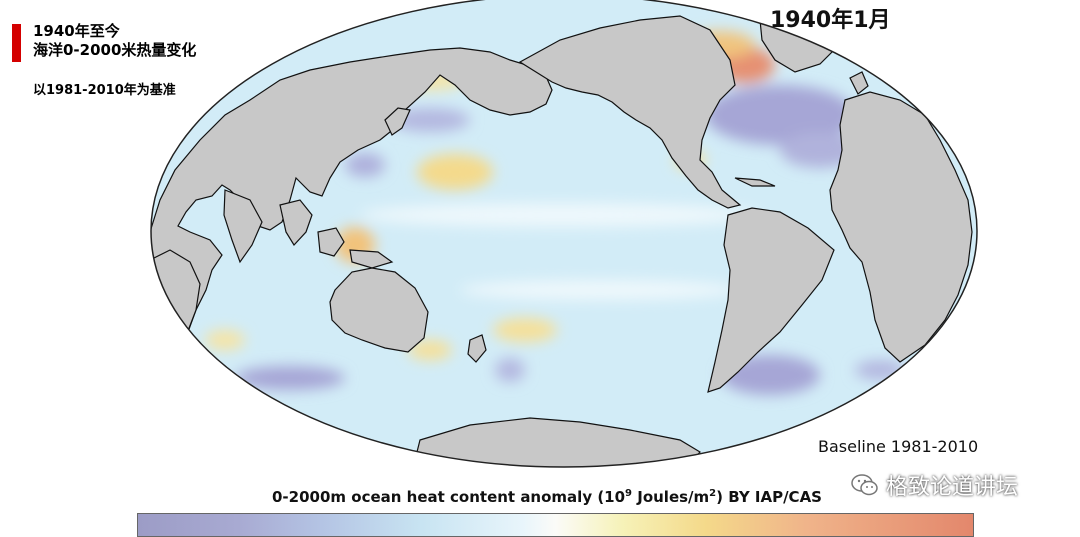 The height and width of the screenshot is (537, 1080). Describe the element at coordinates (16, 43) in the screenshot. I see `title-accent-bar` at that location.